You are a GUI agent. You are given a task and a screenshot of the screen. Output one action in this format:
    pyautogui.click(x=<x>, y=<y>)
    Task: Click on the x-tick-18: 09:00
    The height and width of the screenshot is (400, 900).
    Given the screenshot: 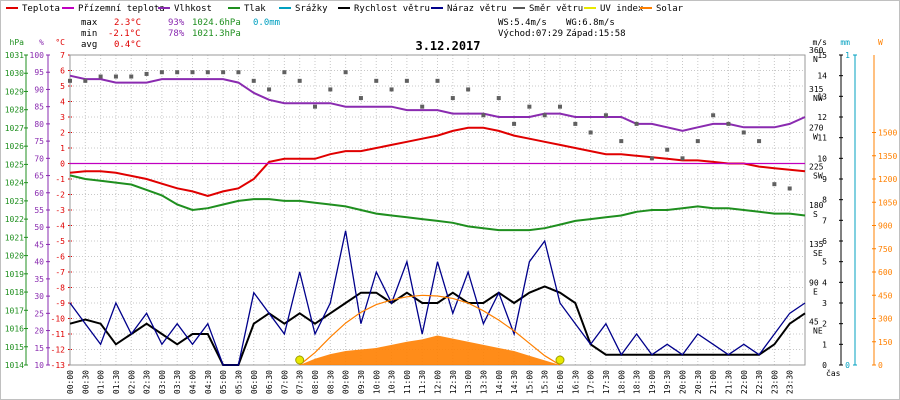 What is the action you would take?
    pyautogui.click(x=346, y=382)
    